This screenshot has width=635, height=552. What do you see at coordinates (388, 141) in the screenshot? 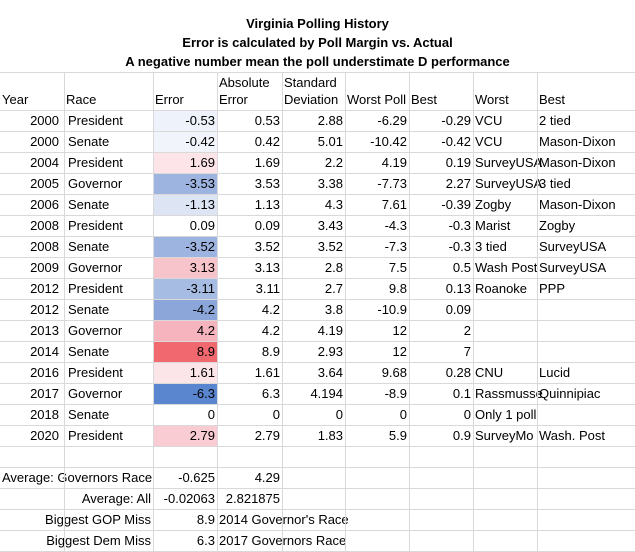
I see `cell-worst-poll: -10.42` at bounding box center [388, 141].